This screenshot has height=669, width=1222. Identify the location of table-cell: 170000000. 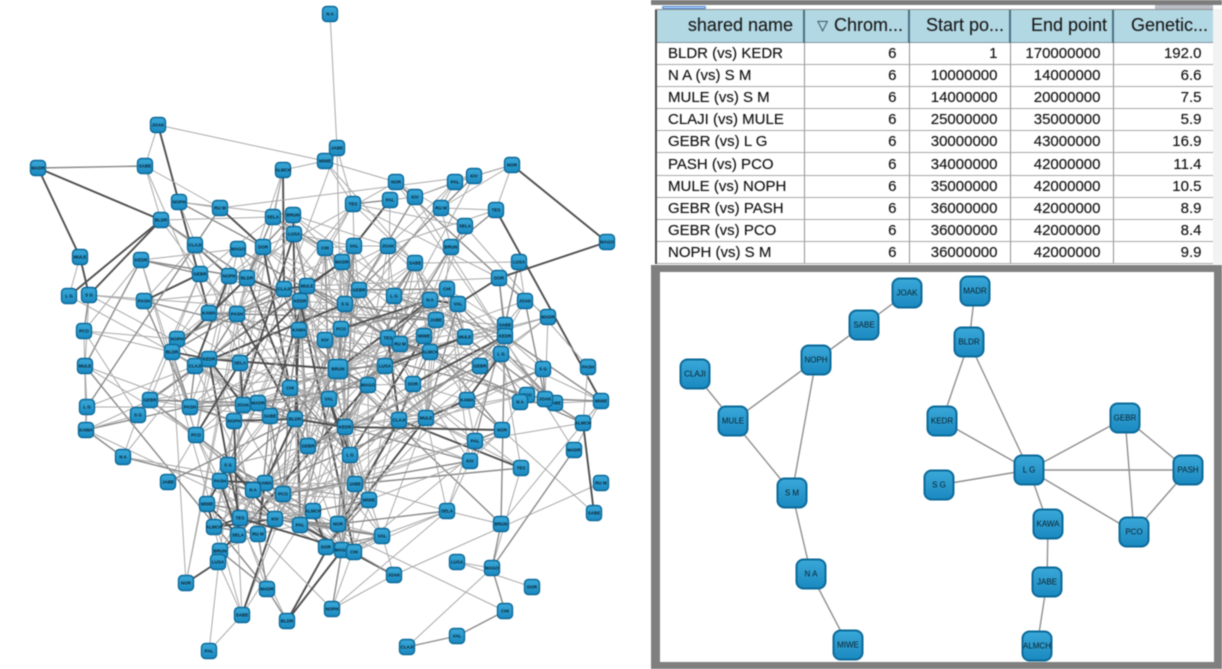
(1062, 53).